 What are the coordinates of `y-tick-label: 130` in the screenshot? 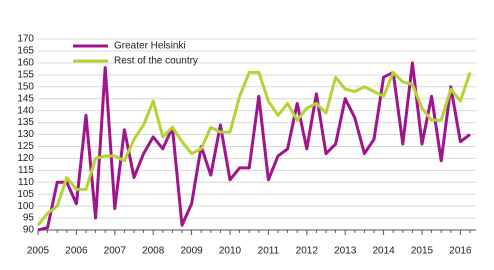 It's located at (25, 134).